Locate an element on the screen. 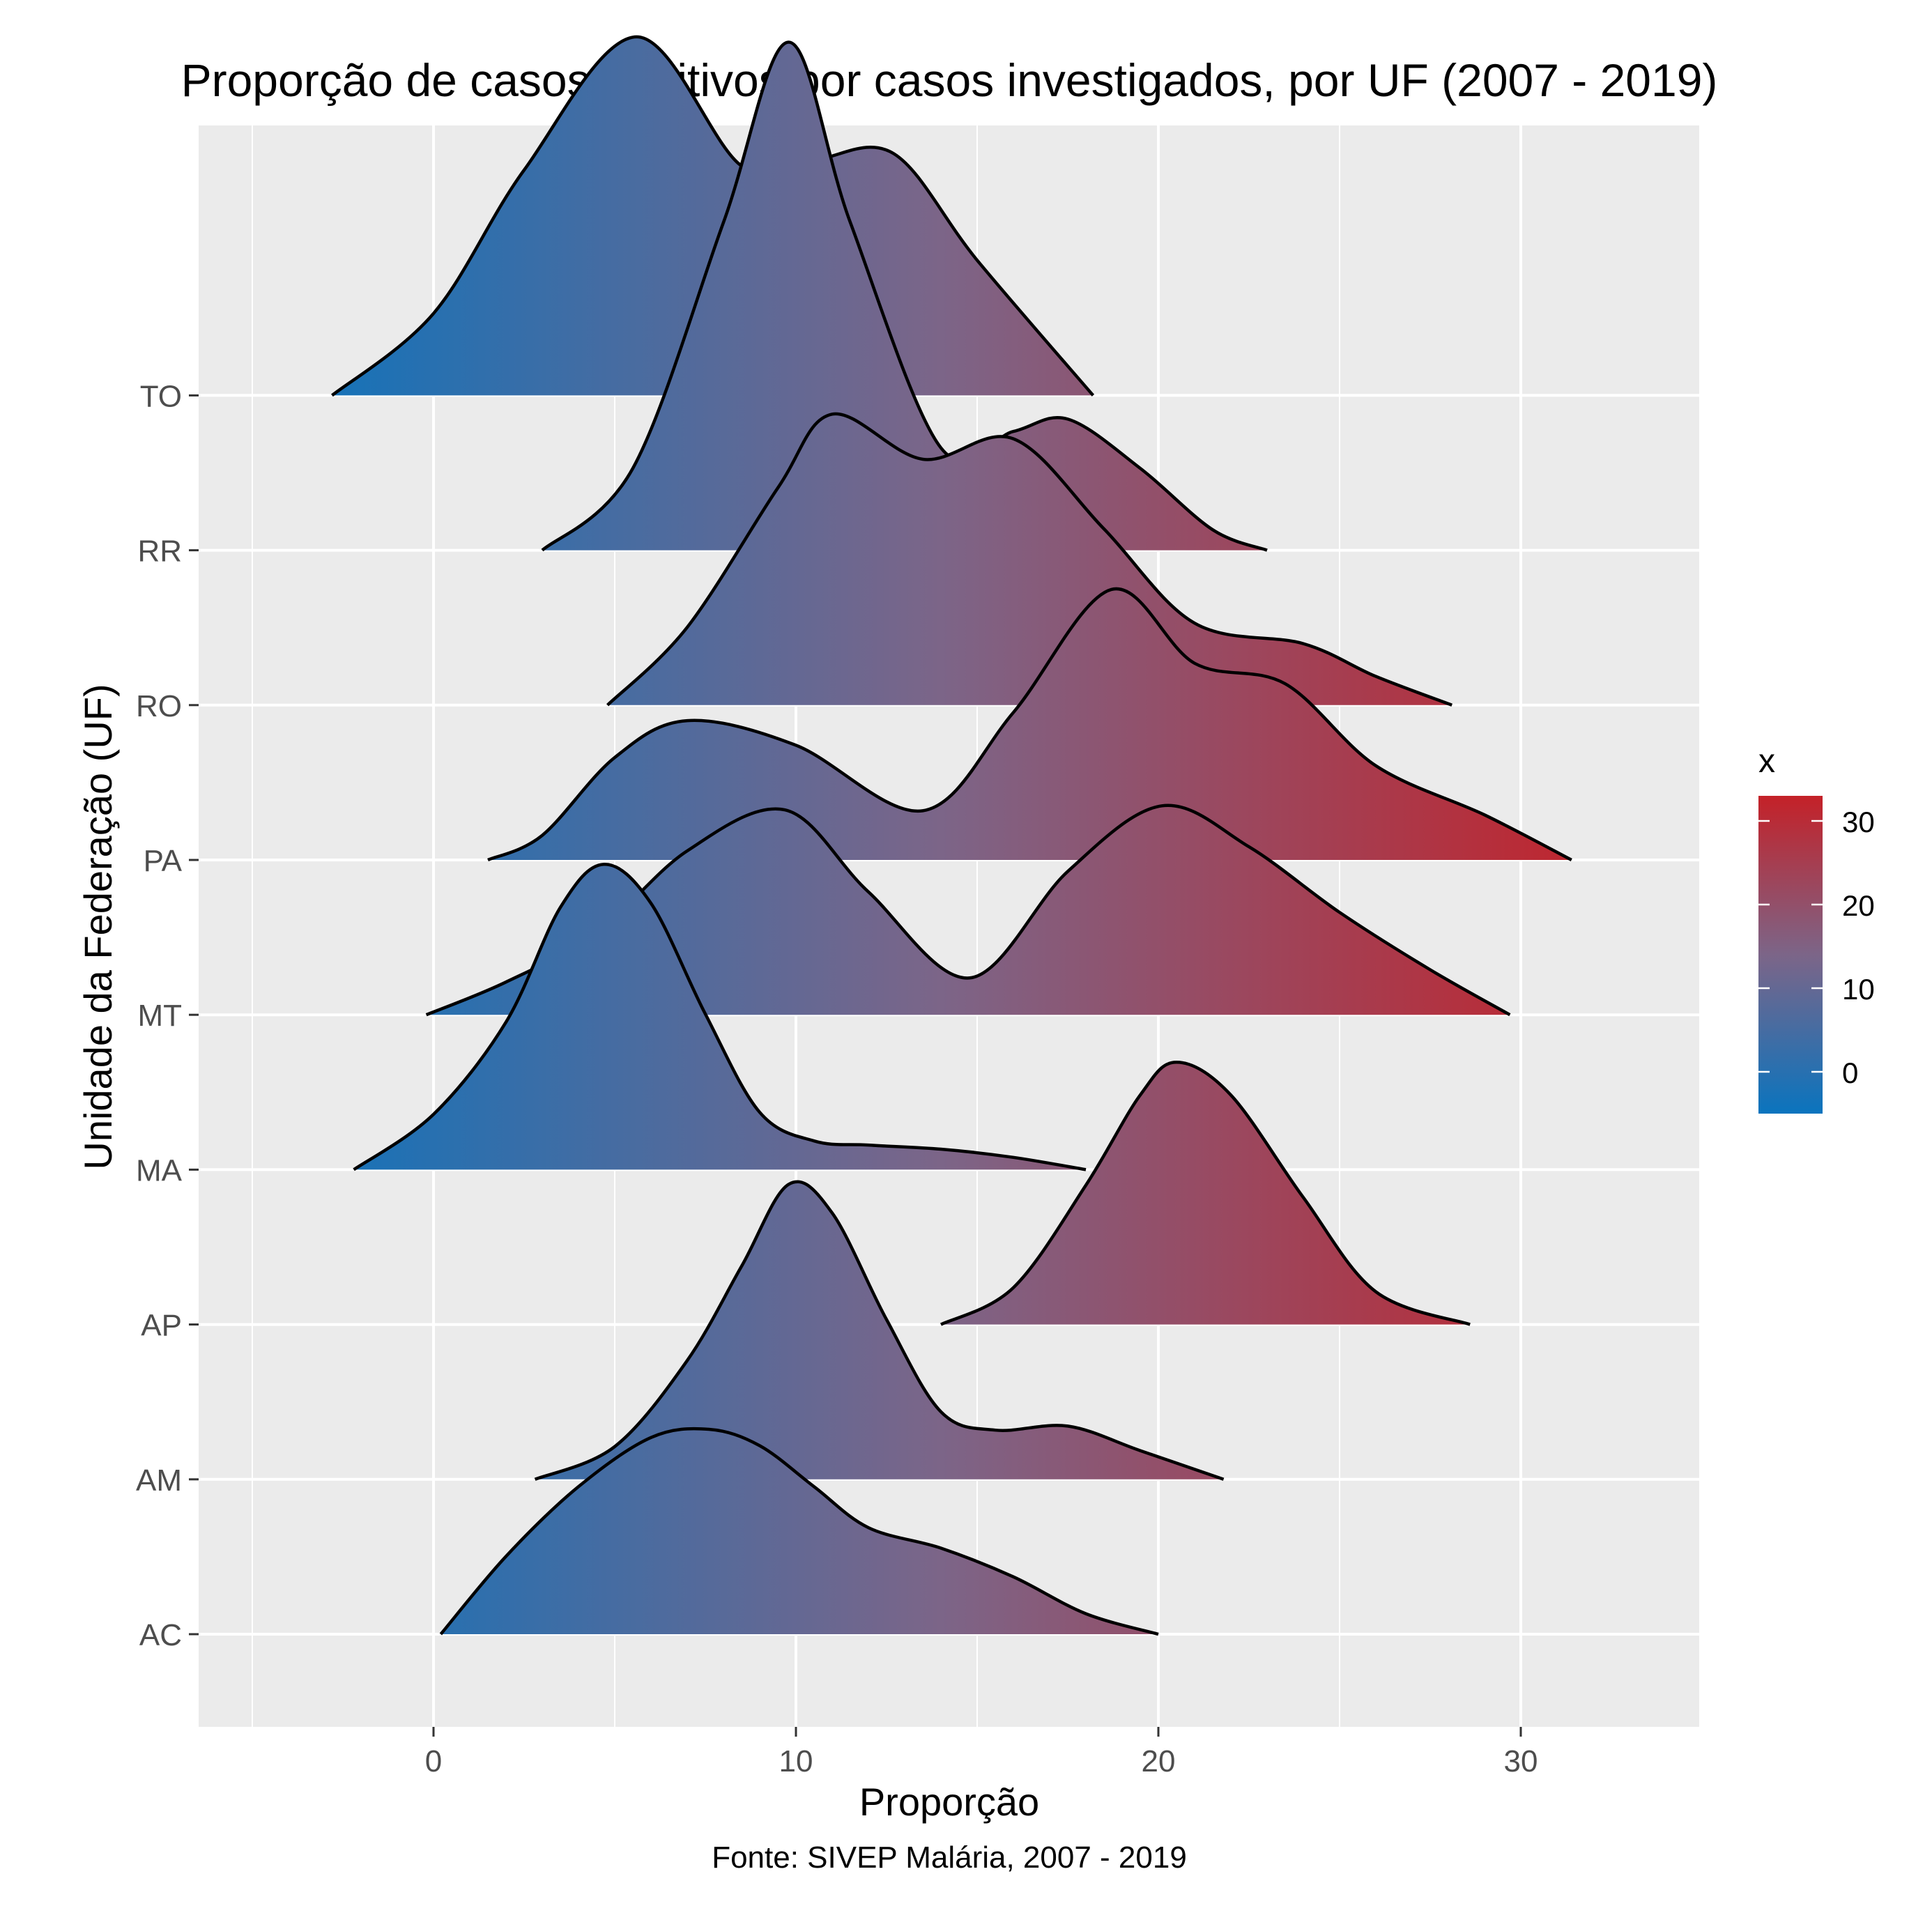 The image size is (1932, 1922). x-tick-label: 30 is located at coordinates (1521, 1761).